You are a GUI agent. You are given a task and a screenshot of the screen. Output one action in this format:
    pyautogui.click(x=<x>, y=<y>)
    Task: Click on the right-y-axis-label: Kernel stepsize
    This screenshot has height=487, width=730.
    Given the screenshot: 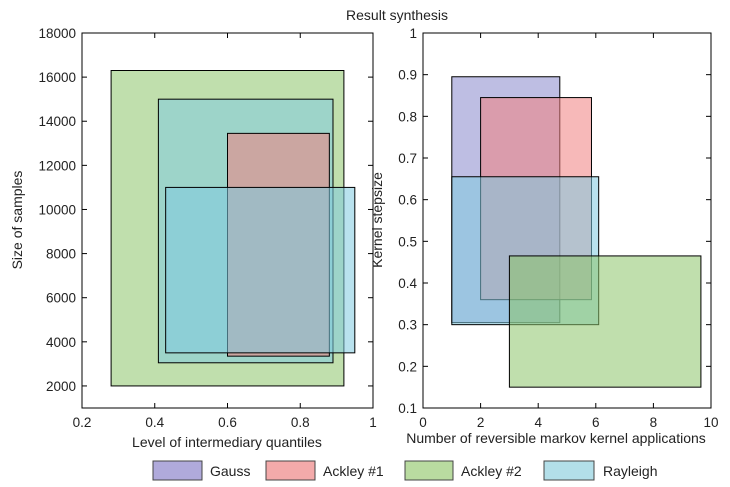 What is the action you would take?
    pyautogui.click(x=377, y=220)
    